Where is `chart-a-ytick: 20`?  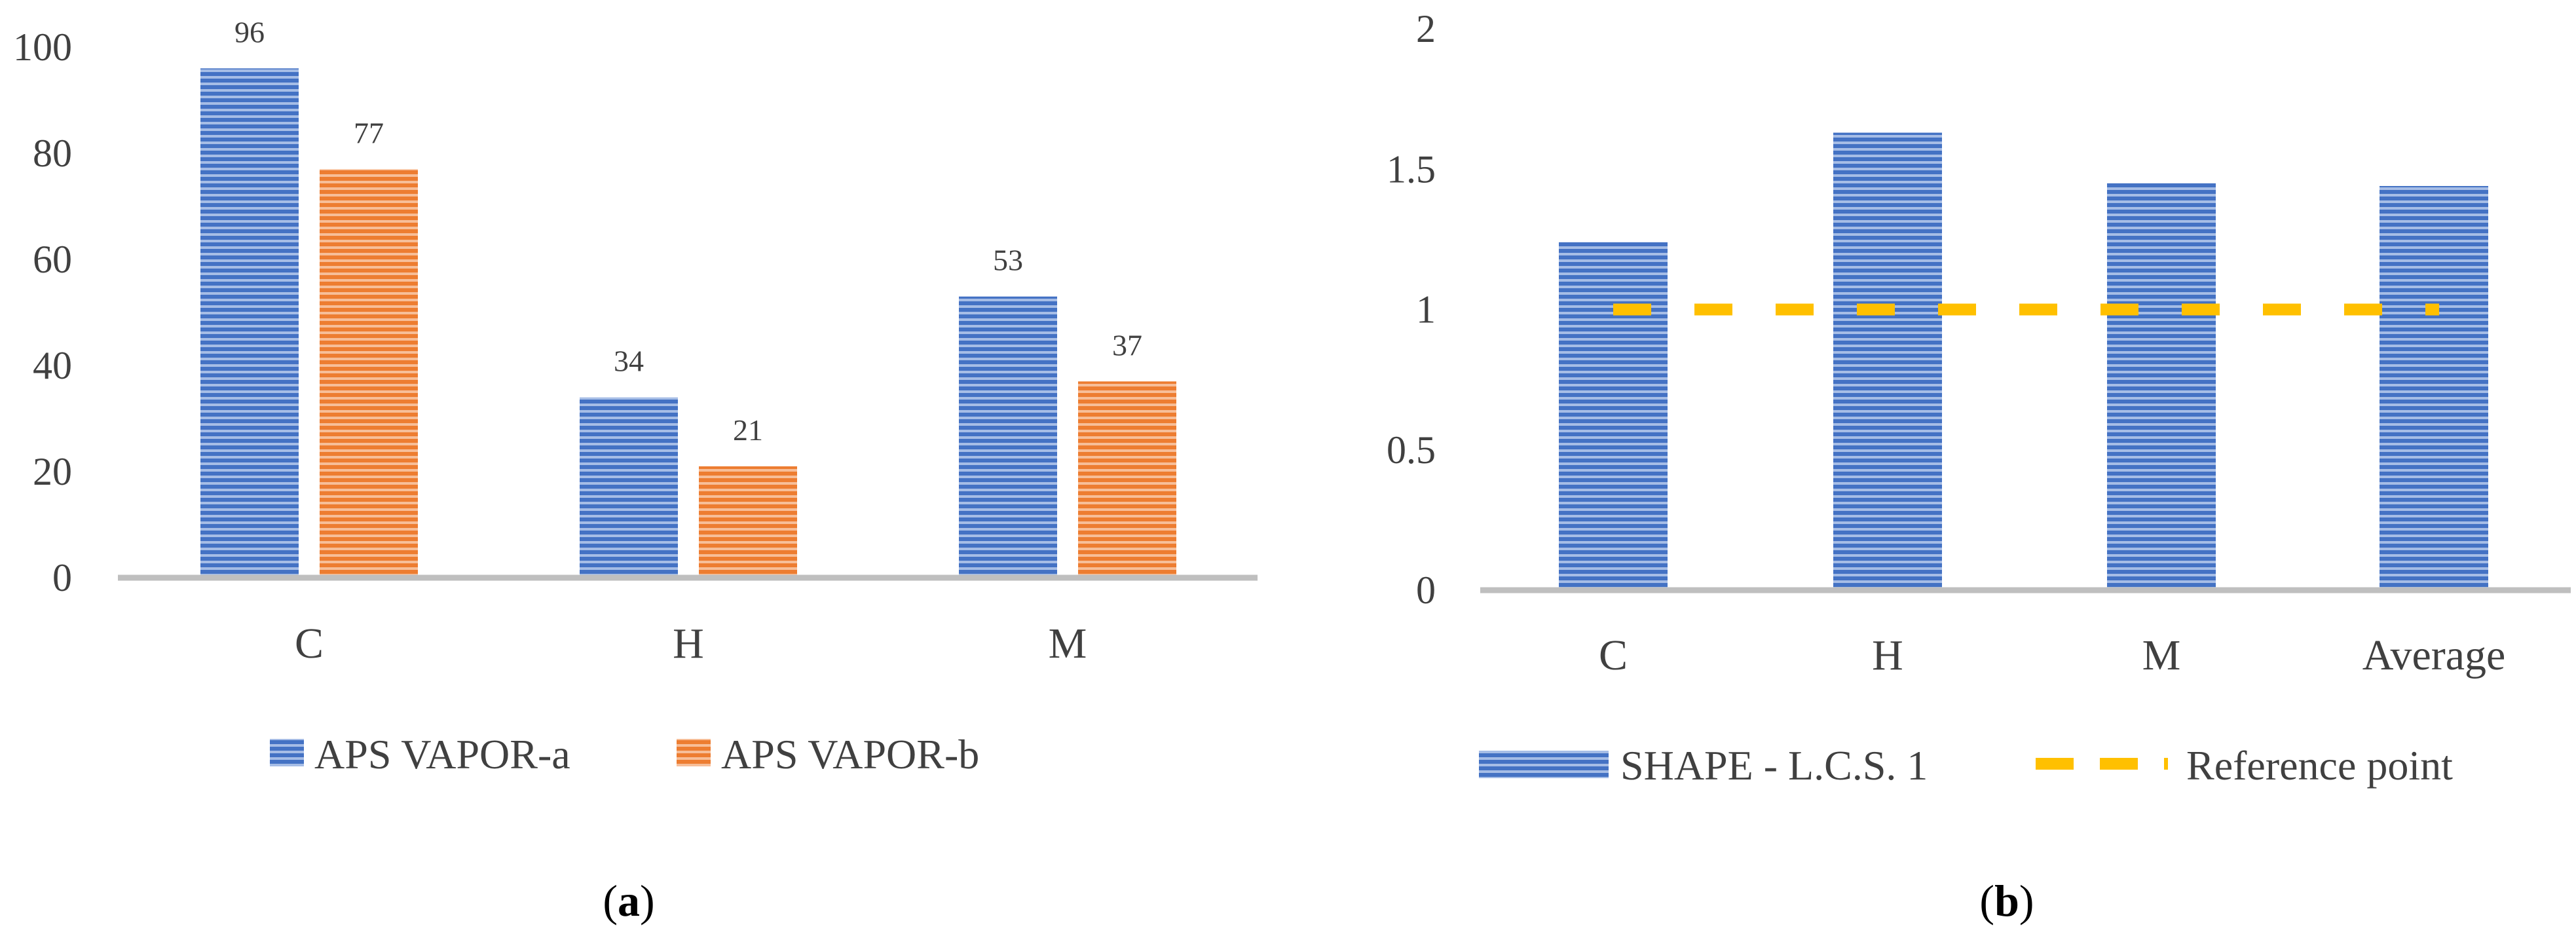
chart-a-ytick: 20 is located at coordinates (52, 472).